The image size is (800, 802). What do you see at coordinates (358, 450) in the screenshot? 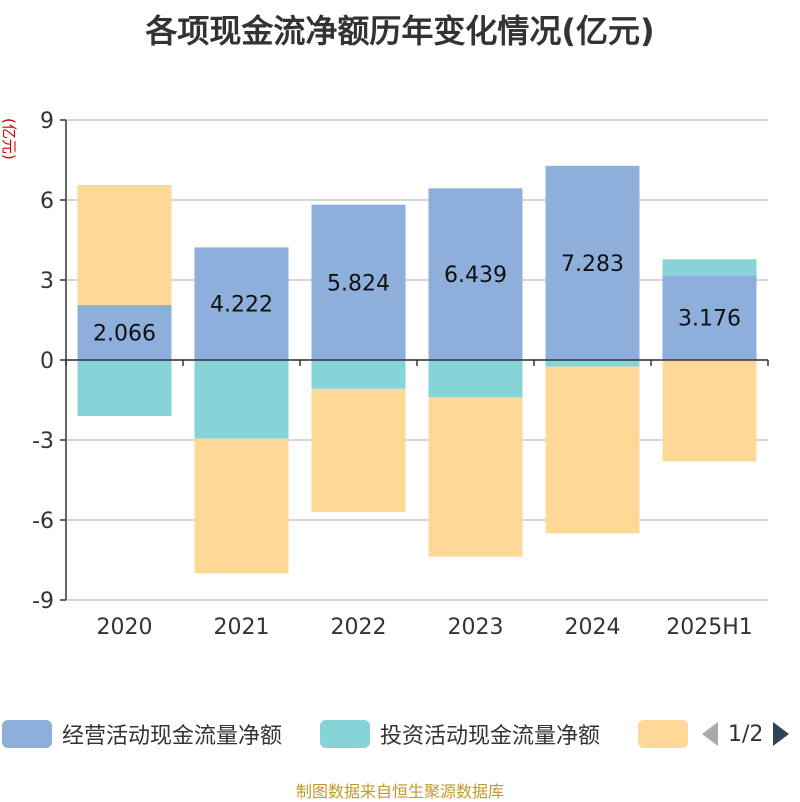
I see `bar-s2-2022` at bounding box center [358, 450].